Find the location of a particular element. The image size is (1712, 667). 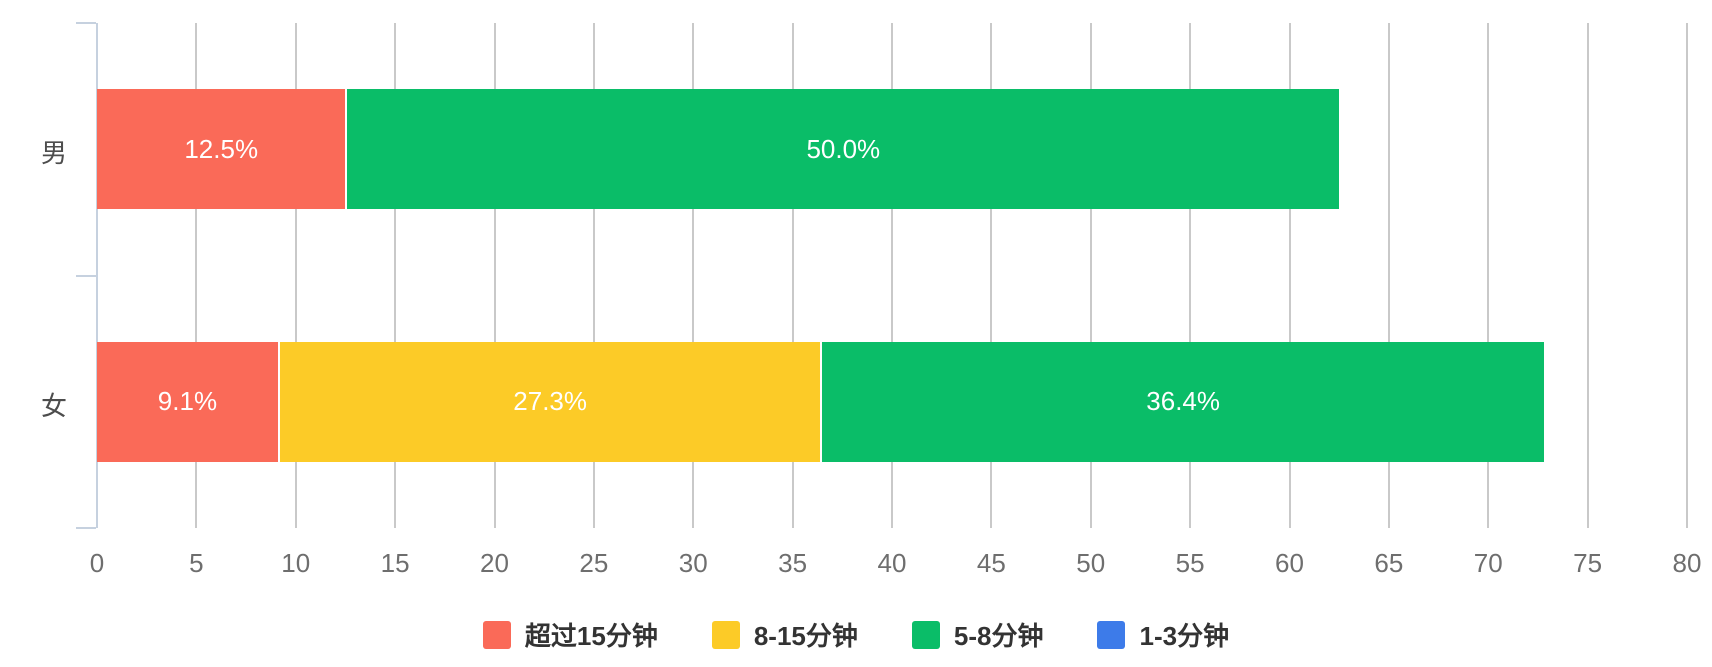

x-tick-label-50: 50 is located at coordinates (1091, 563).